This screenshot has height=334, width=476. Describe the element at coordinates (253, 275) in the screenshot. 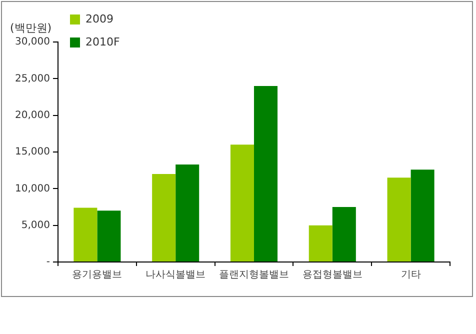

I see `x-tick-label: 플랜지형볼밸브` at that location.